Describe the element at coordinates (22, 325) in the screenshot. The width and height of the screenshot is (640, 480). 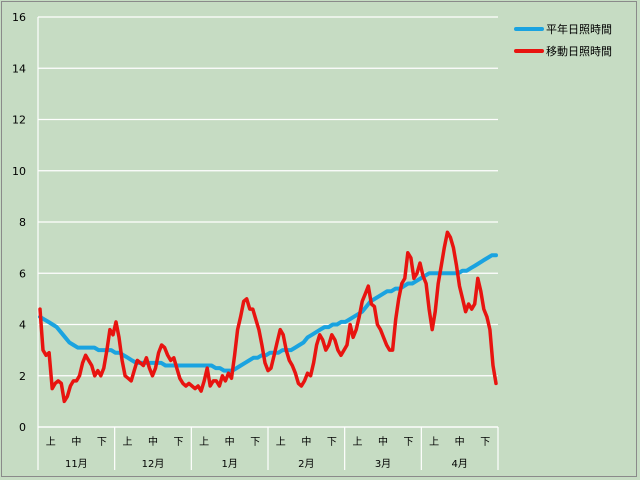
I see `y-tick-label: 4` at that location.